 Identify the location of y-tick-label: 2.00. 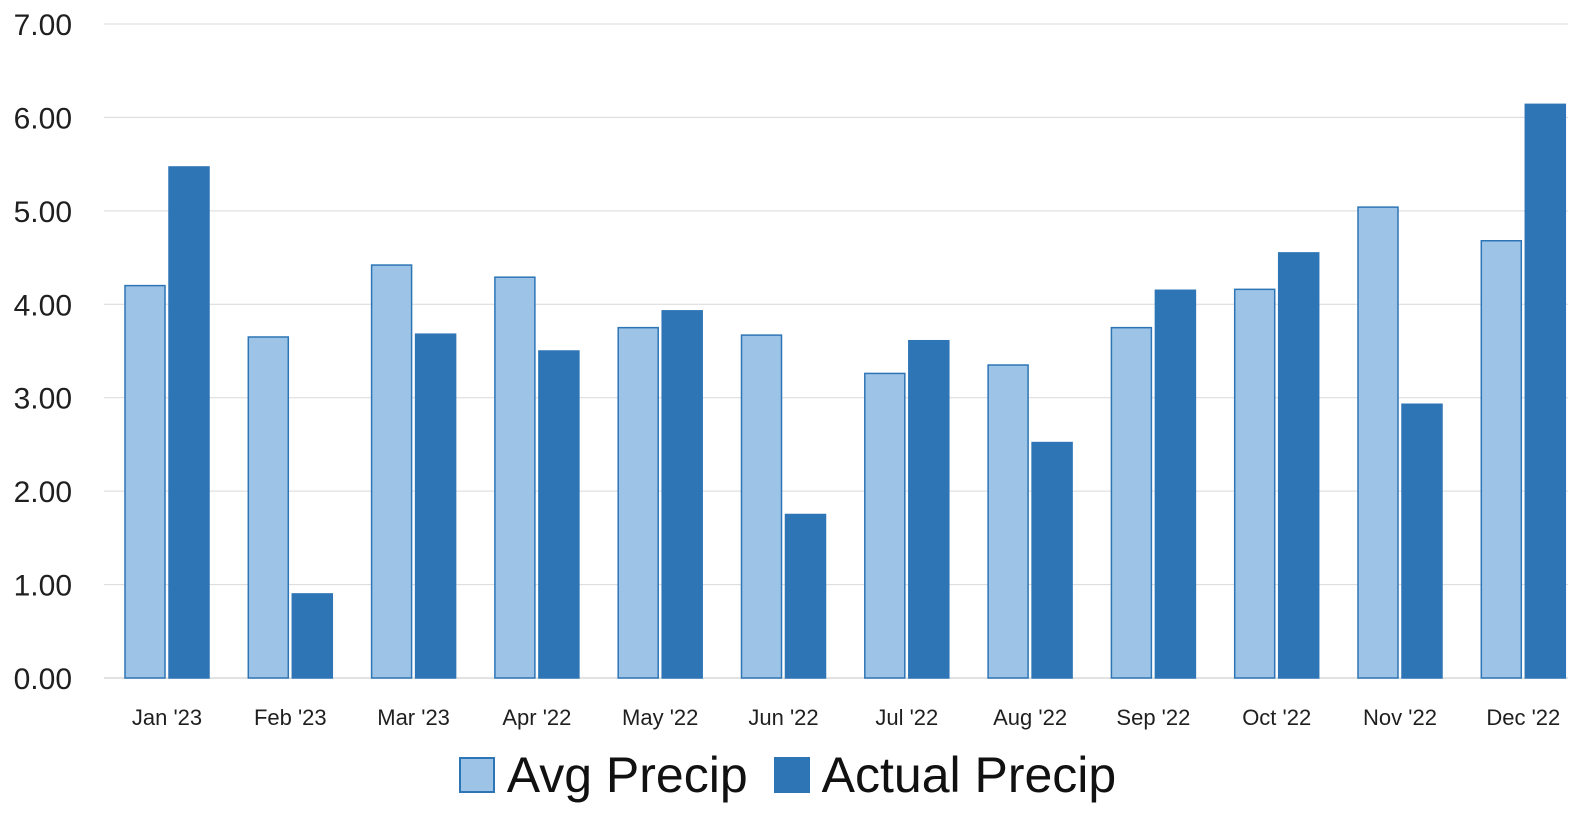
(43, 492).